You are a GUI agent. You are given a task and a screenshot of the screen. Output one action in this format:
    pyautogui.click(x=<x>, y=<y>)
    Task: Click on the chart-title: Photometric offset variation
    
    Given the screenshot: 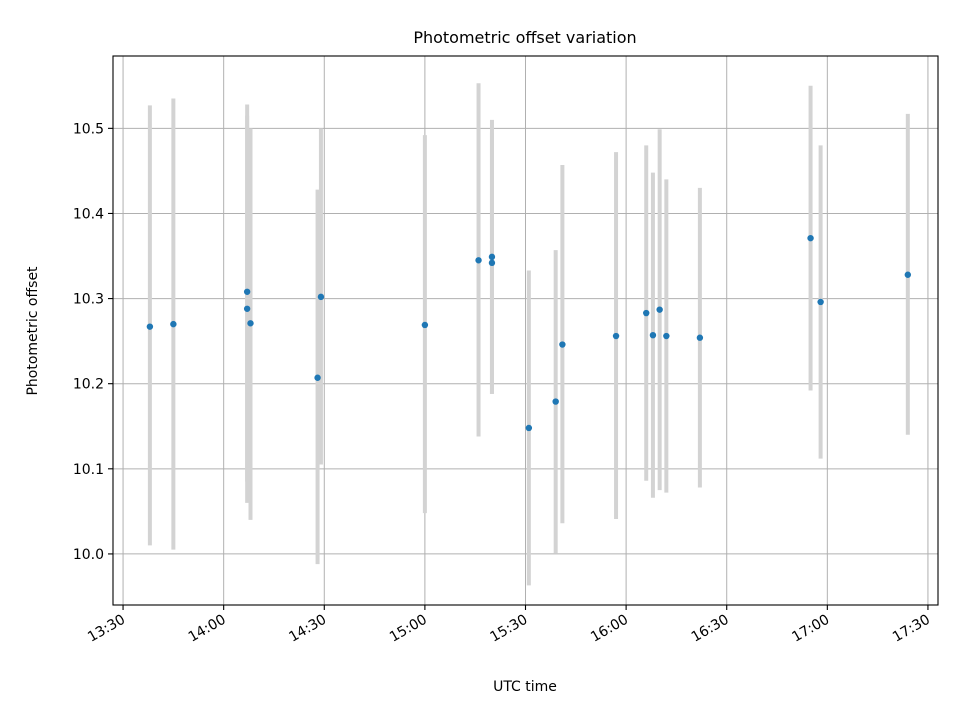 What is the action you would take?
    pyautogui.click(x=524, y=37)
    